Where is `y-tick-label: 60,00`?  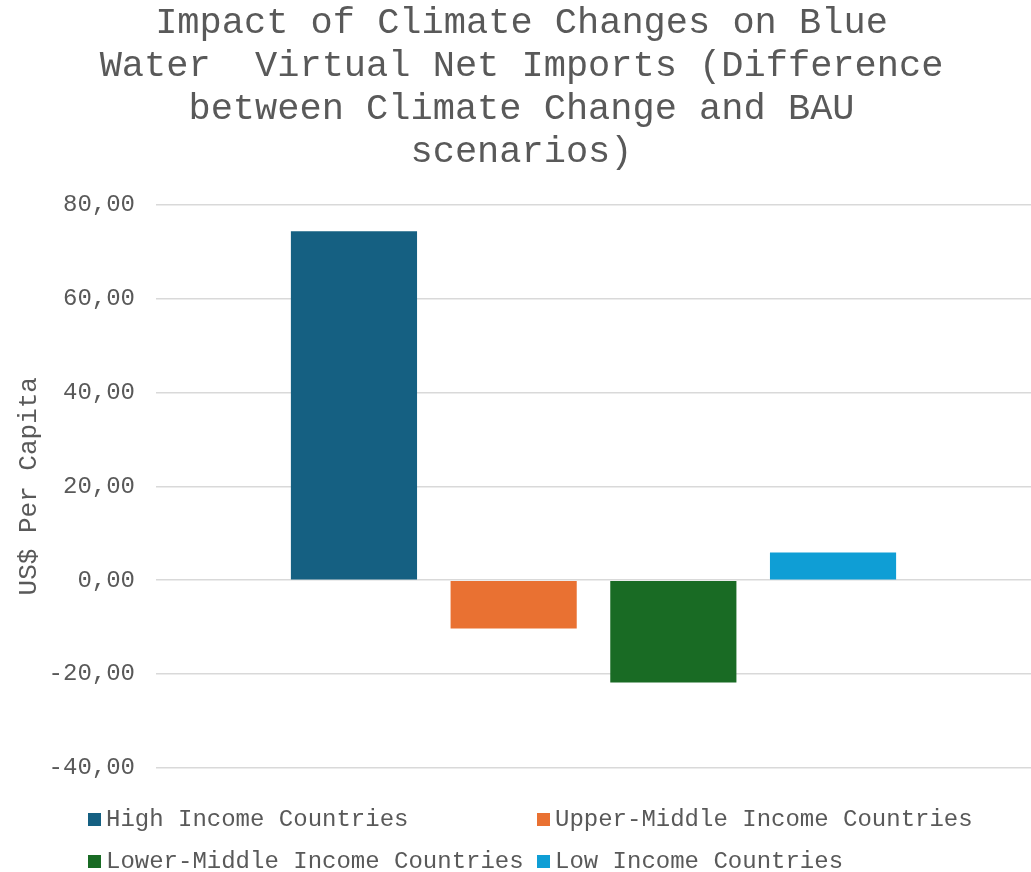 y-tick-label: 60,00 is located at coordinates (98, 298).